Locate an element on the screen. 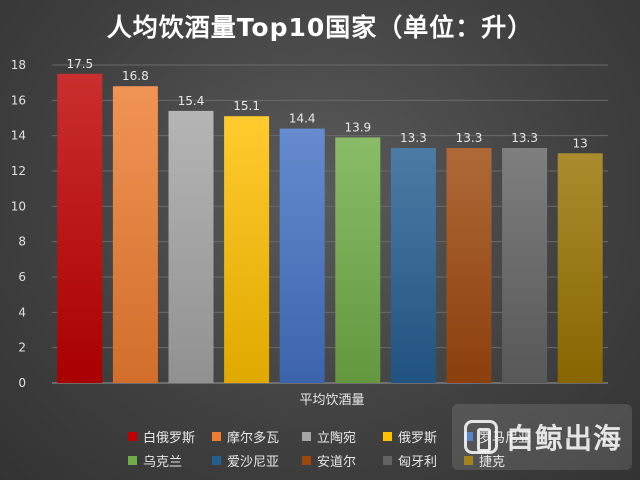  chart-title: 人均饮酒量Top10国家（单位：升） is located at coordinates (320, 27).